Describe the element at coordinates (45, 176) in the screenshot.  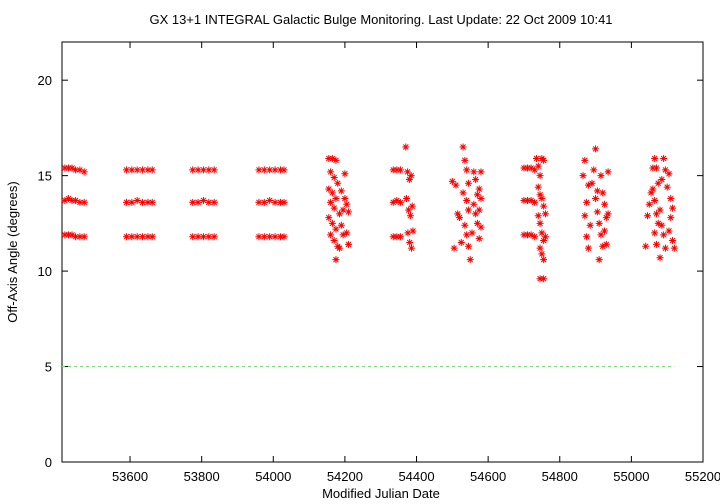
I see `y-tick-label: 15` at that location.